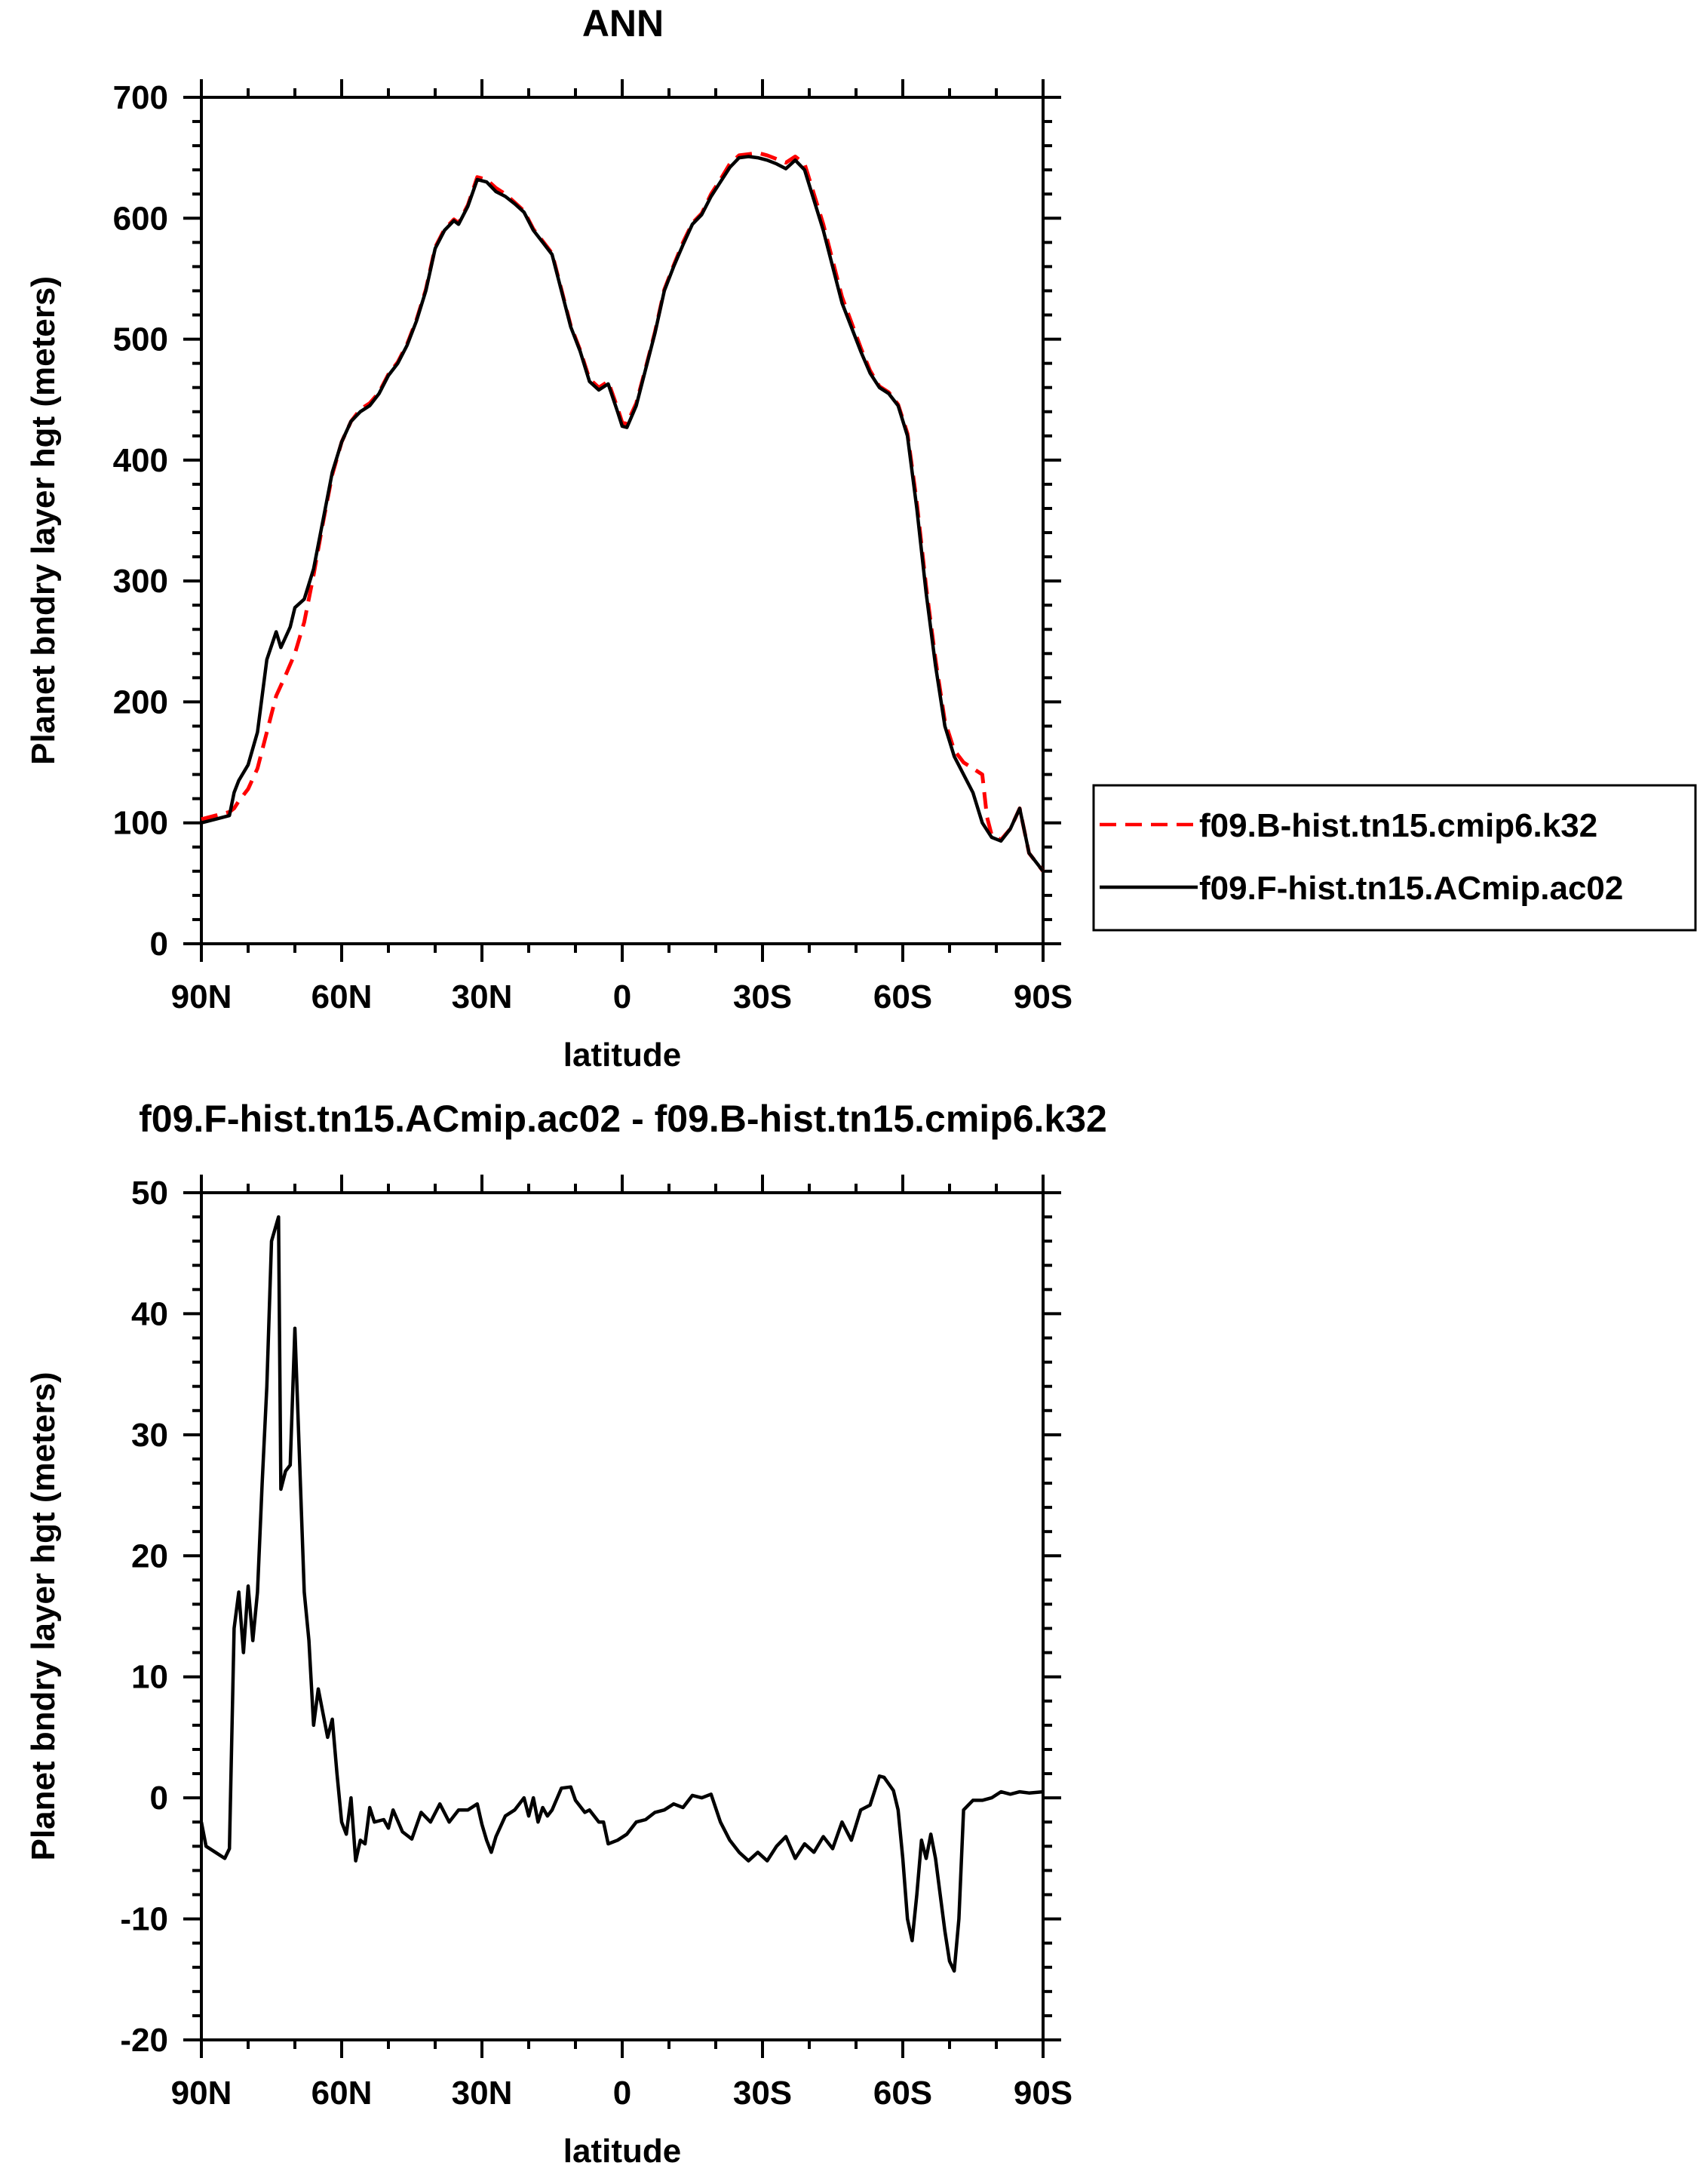  Describe the element at coordinates (140, 824) in the screenshot. I see `y-tick-label: 100` at that location.